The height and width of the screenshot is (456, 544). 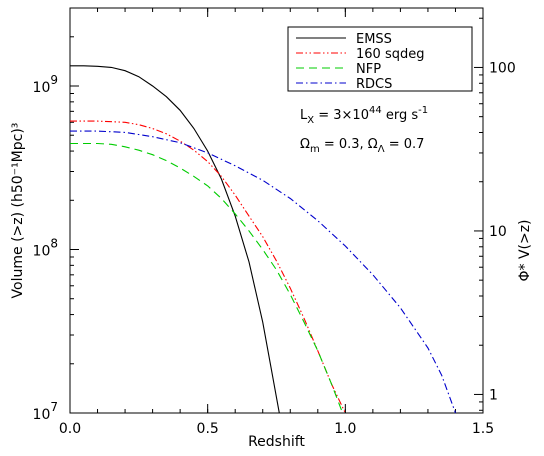 I want to click on y-tick-exponent: 9, so click(x=54, y=80).